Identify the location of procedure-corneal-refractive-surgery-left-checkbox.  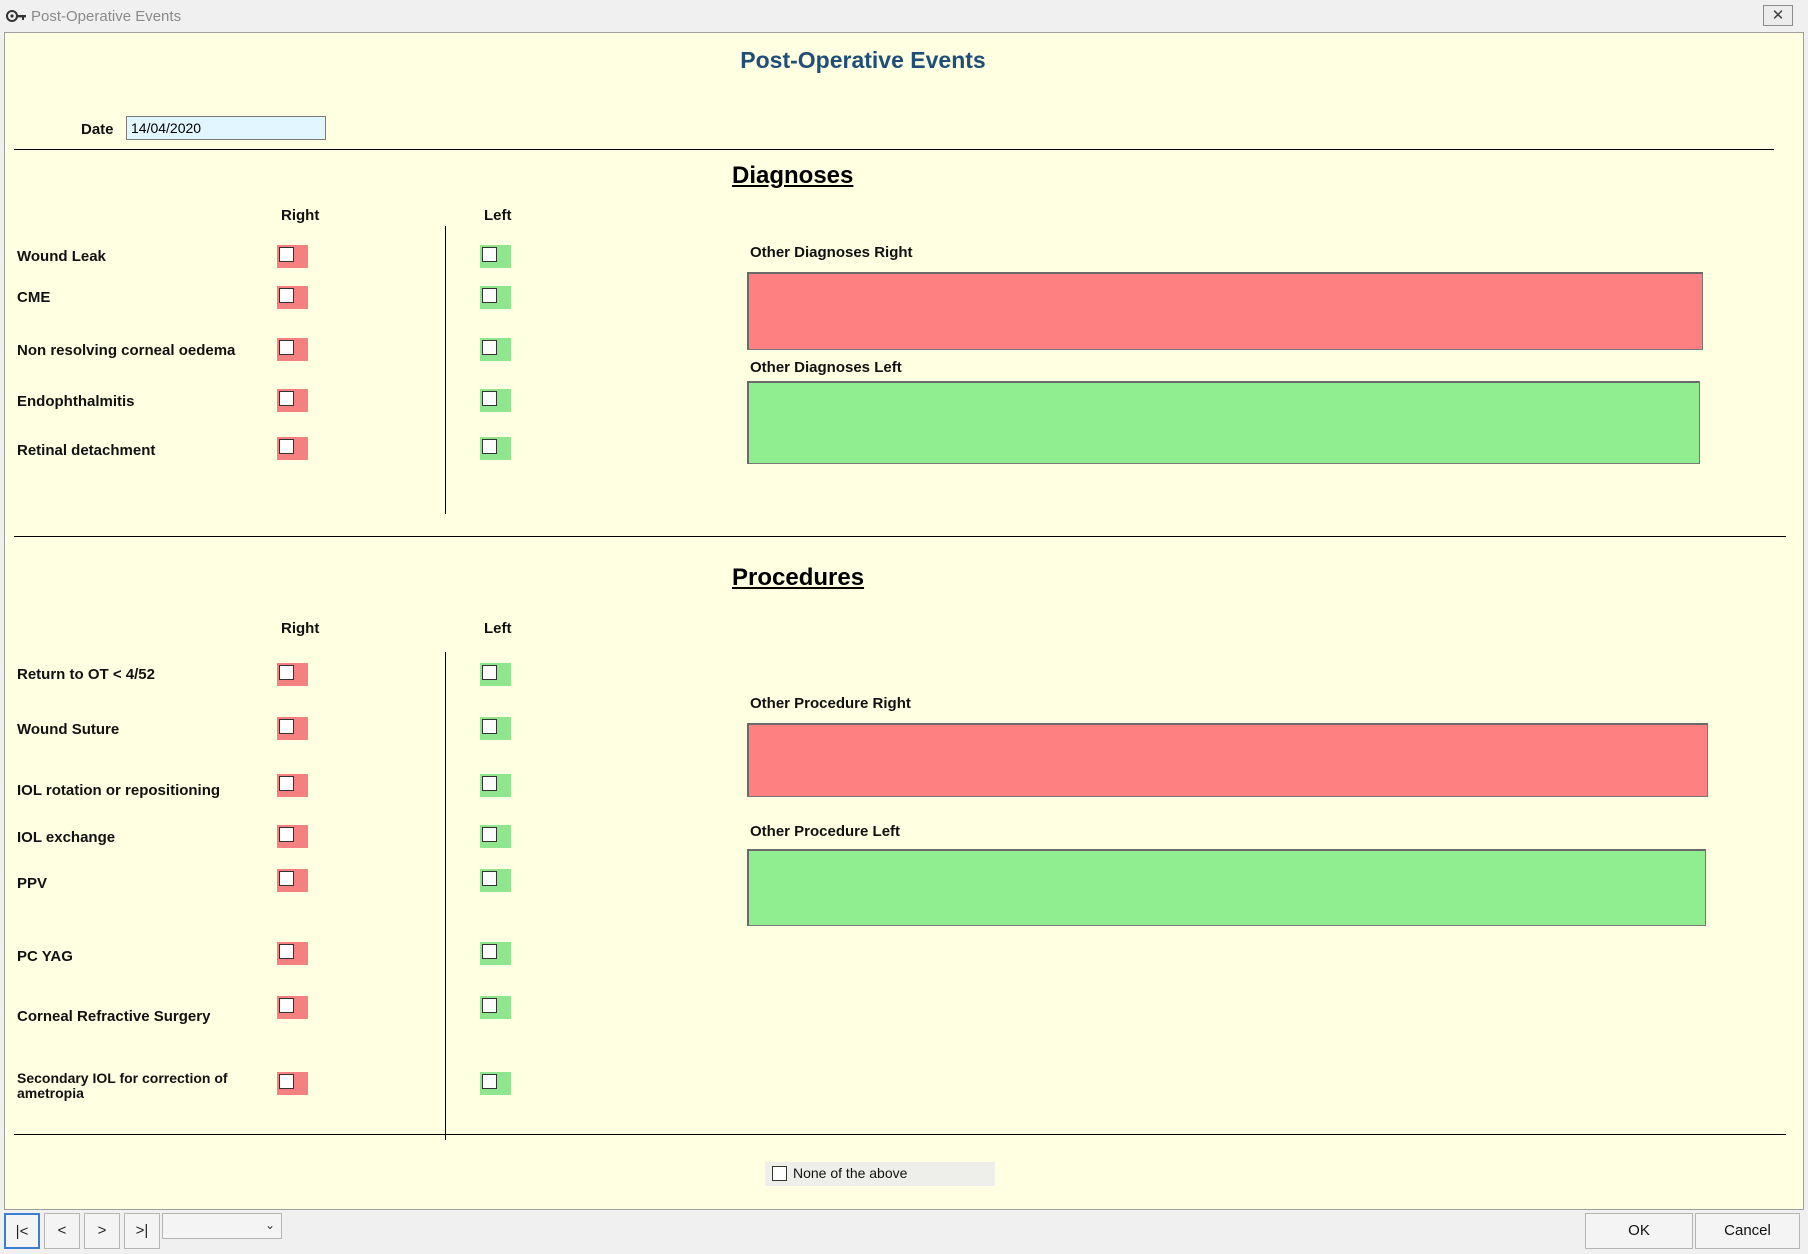
(495, 1007).